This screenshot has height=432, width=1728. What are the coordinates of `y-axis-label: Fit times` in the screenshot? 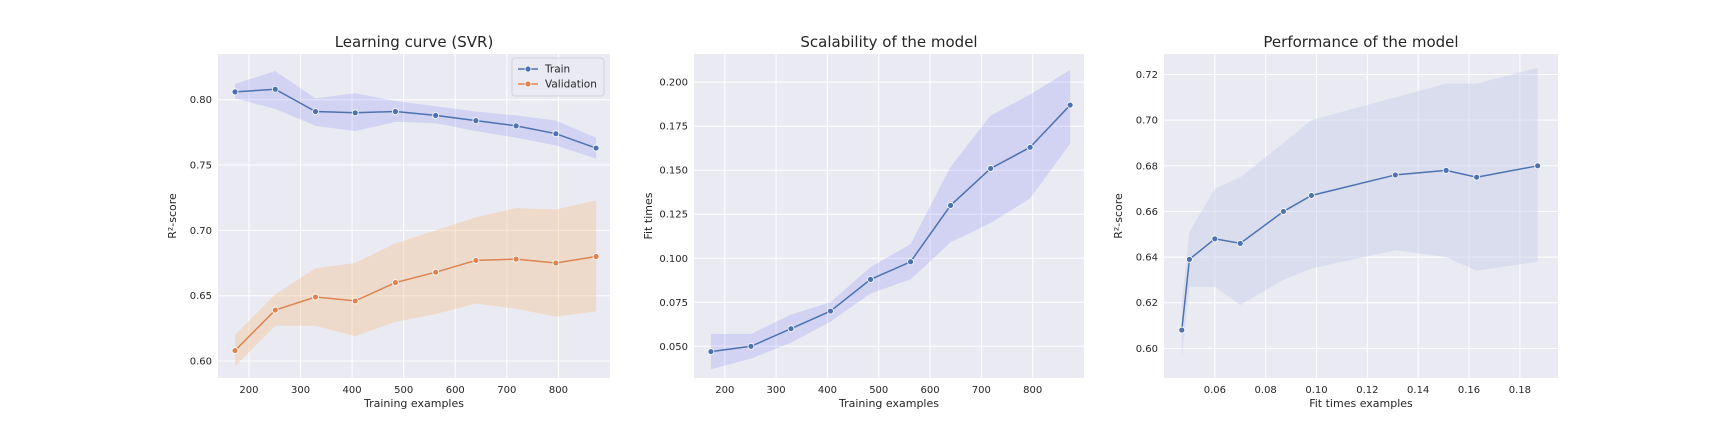 It's located at (648, 215).